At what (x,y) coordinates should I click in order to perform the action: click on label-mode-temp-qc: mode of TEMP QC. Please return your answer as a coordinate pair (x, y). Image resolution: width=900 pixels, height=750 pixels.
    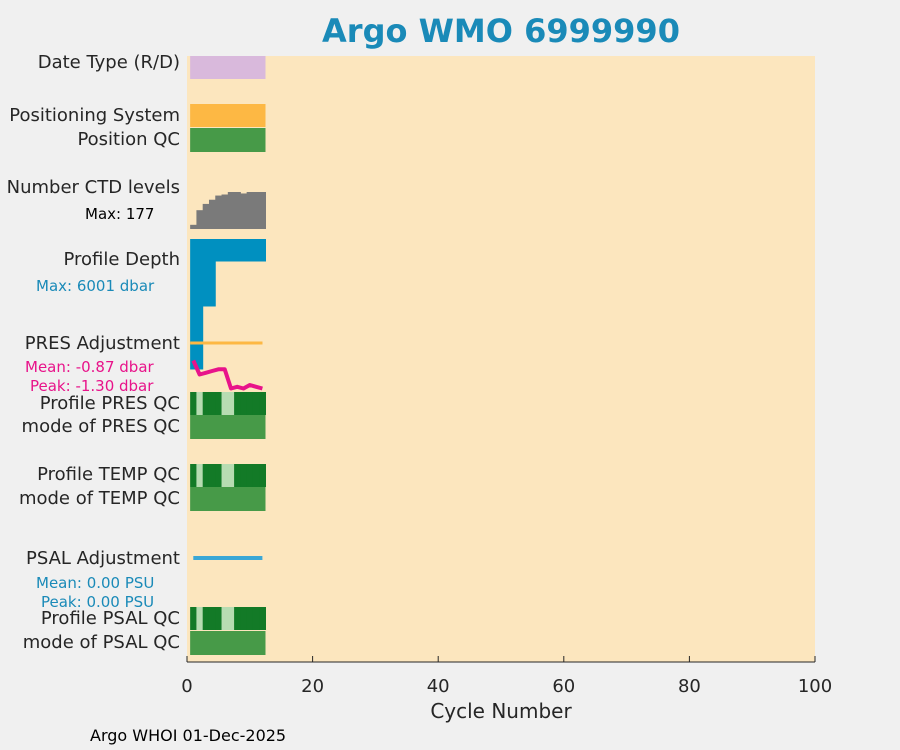
    Looking at the image, I should click on (99, 498).